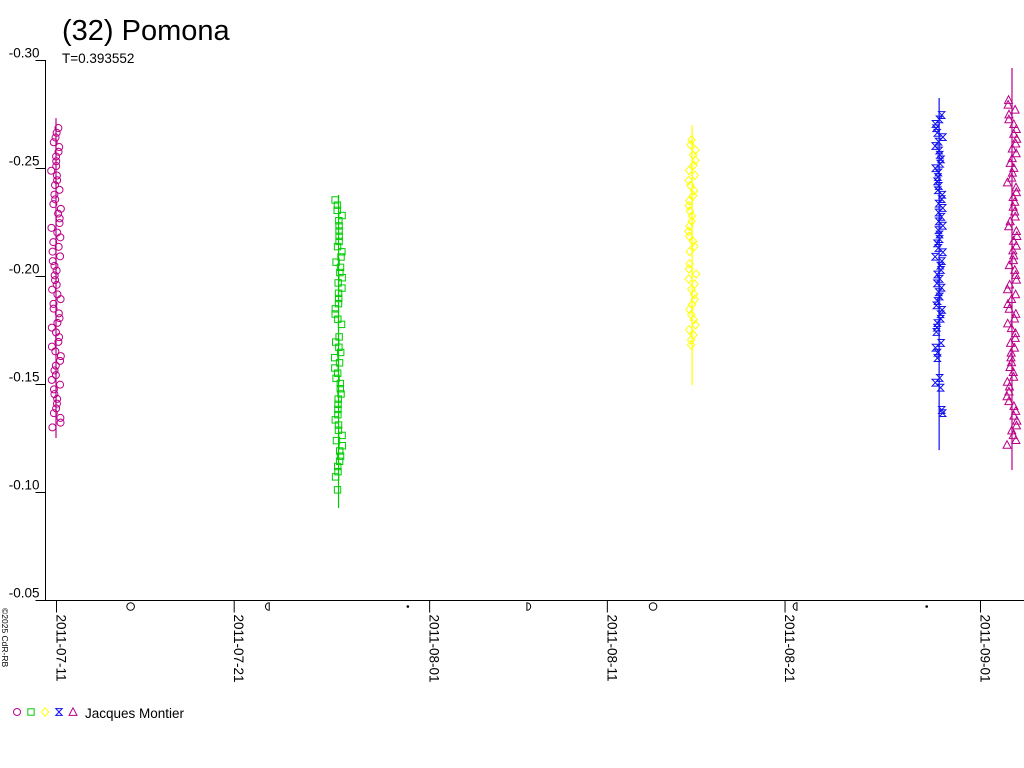 The height and width of the screenshot is (768, 1024). I want to click on x-tick-label: 2011-09-01, so click(985, 649).